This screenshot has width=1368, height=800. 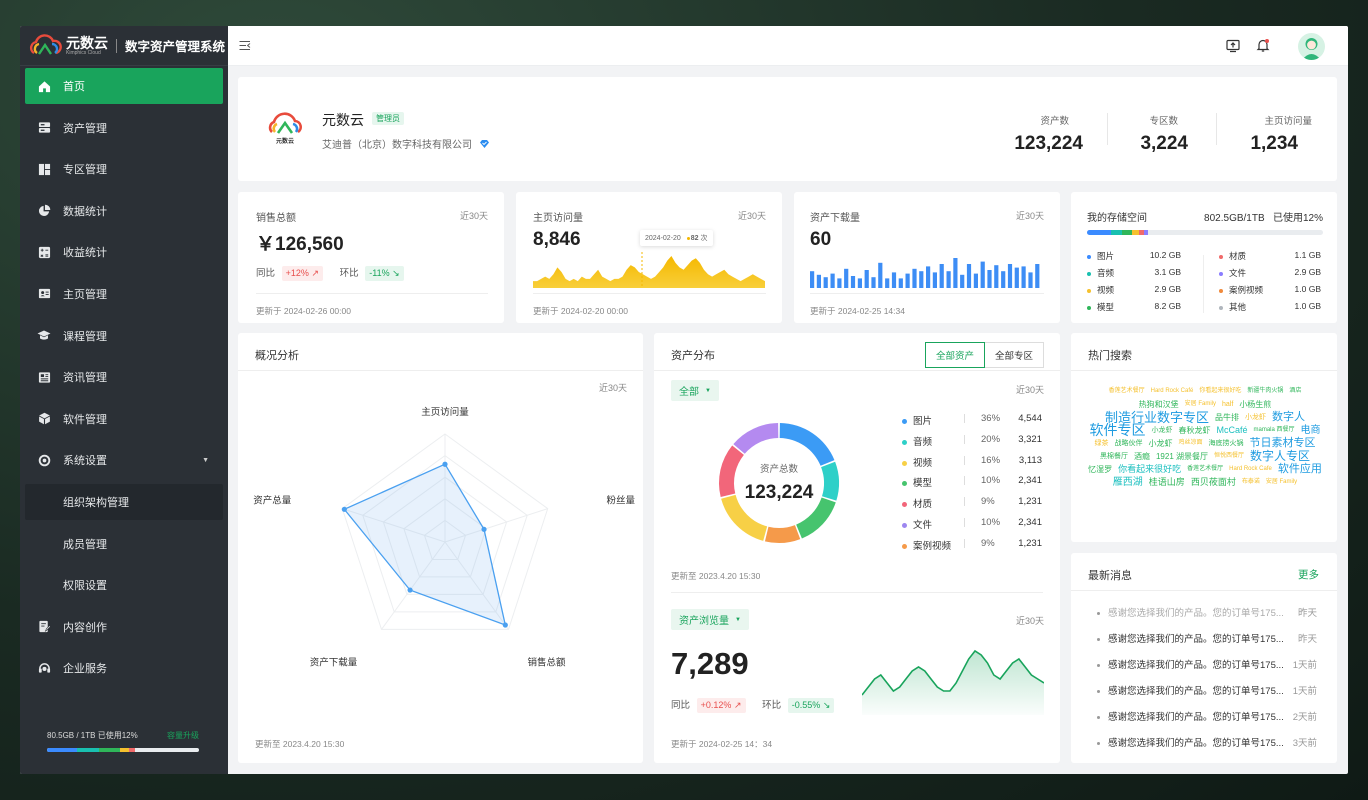 What do you see at coordinates (1310, 430) in the screenshot?
I see `hot-search-word: 电商` at bounding box center [1310, 430].